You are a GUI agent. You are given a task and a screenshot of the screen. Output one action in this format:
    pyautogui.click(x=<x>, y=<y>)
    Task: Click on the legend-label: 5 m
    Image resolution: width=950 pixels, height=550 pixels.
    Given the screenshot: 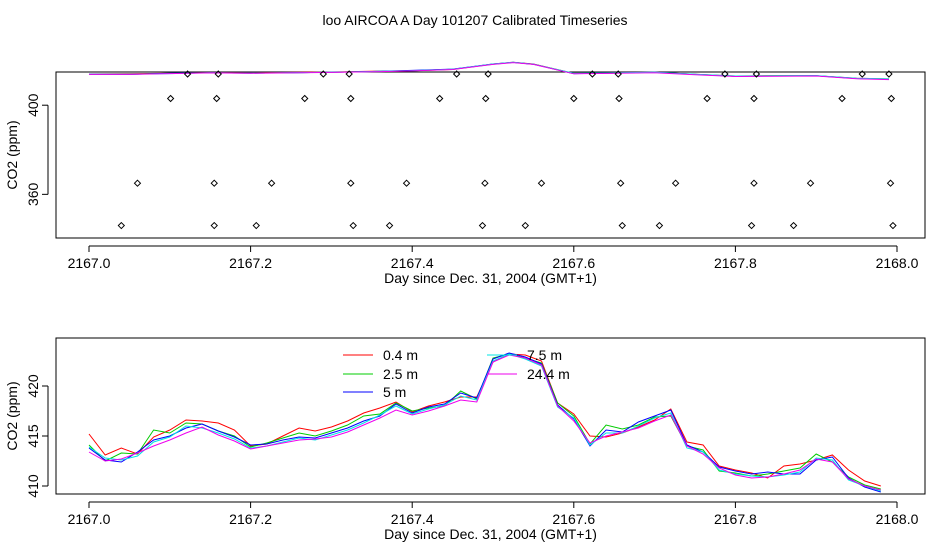 What is the action you would take?
    pyautogui.click(x=394, y=392)
    